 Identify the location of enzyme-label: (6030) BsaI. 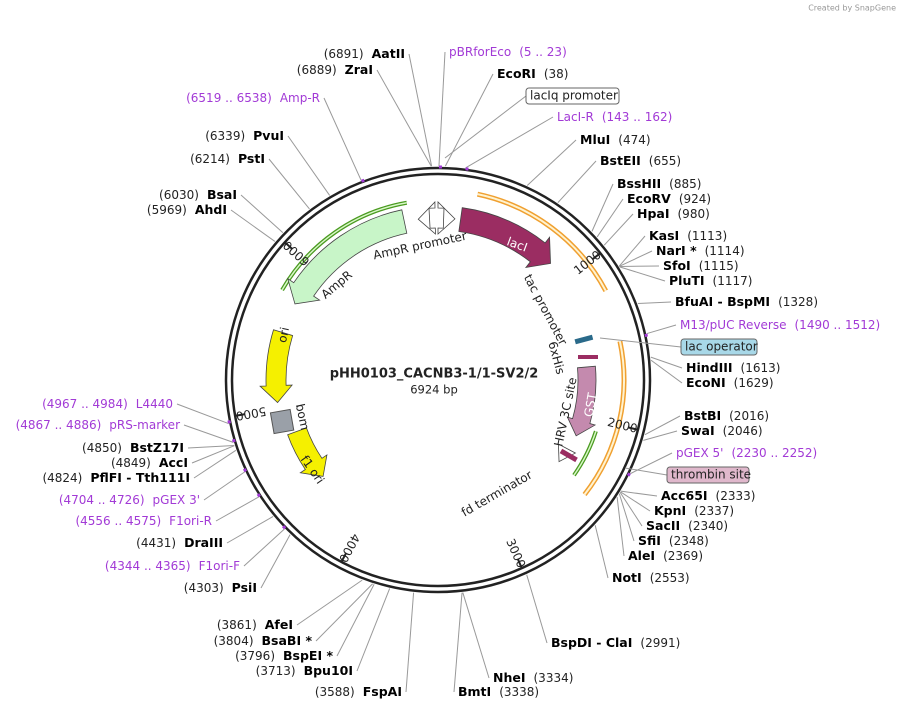
(198, 194).